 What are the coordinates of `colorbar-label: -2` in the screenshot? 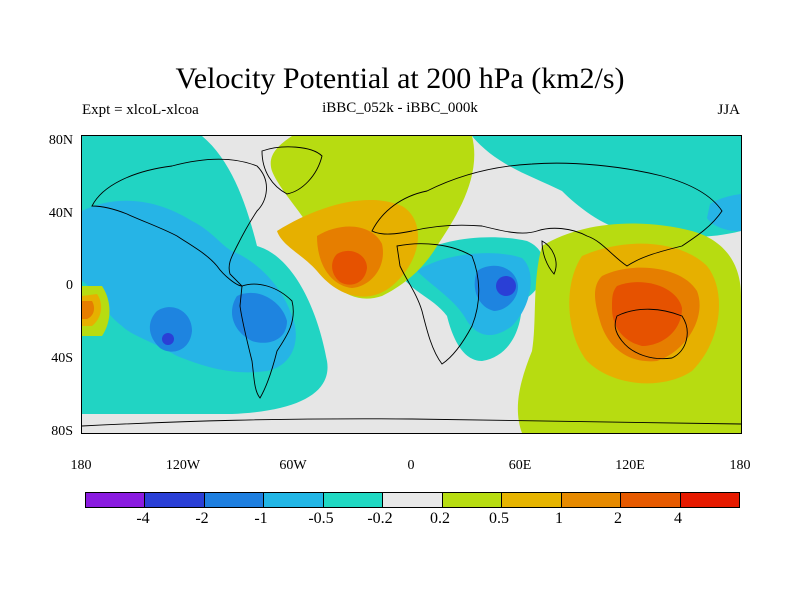 It's located at (202, 518).